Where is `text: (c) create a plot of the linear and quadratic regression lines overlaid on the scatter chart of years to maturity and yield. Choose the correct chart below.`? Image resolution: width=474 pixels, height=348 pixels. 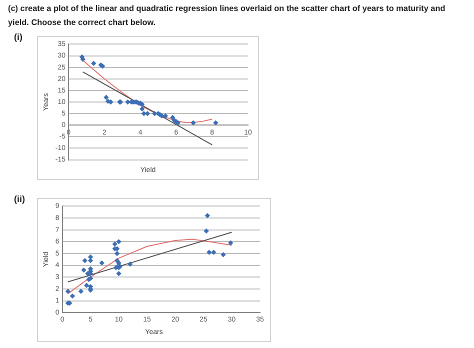 text: (c) create a plot of the linear and quadratic regression lines overlaid on the scatter chart of years to maturity and yield. Choose the correct chart below. is located at coordinates (227, 15).